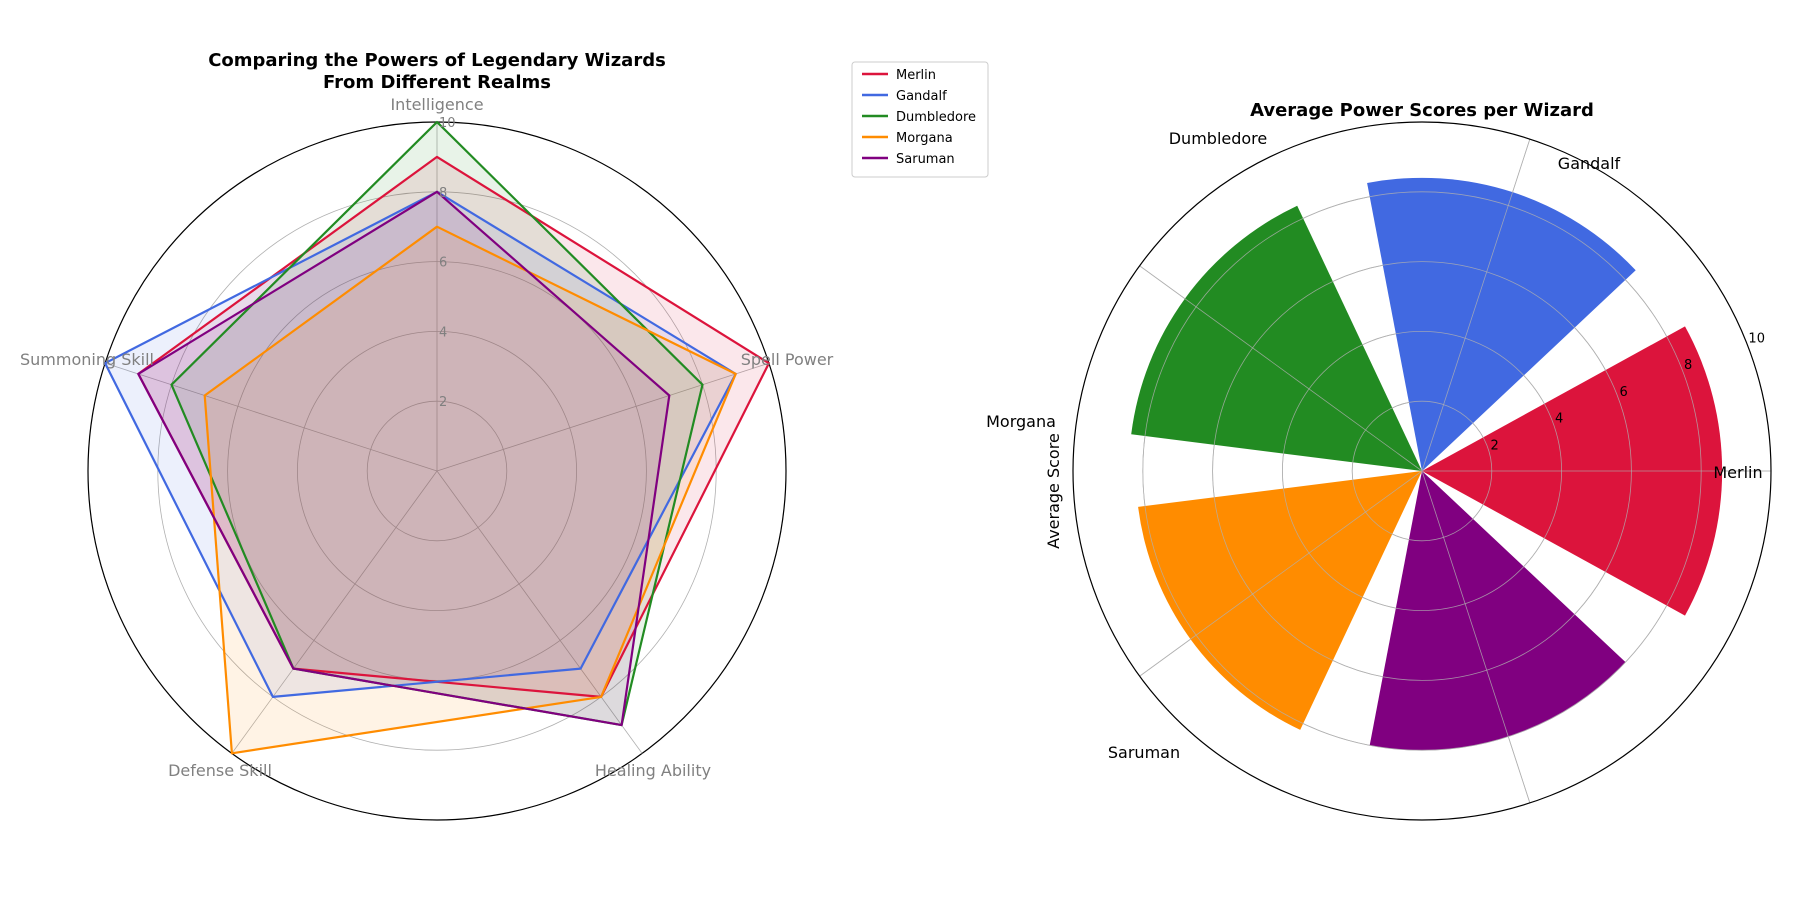 The image size is (1800, 900). I want to click on legend-label-saruman: Saruman, so click(925, 159).